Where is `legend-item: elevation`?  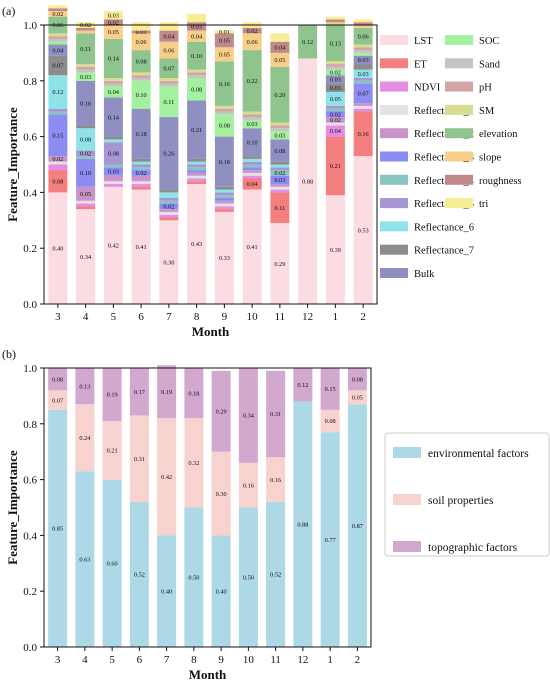 legend-item: elevation is located at coordinates (481, 134).